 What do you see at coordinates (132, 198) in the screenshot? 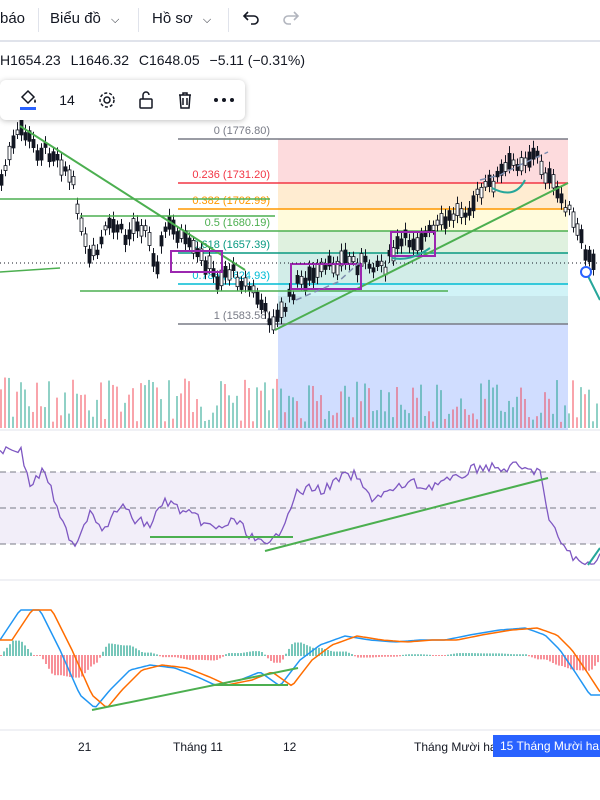
I see `downtrend-line` at bounding box center [132, 198].